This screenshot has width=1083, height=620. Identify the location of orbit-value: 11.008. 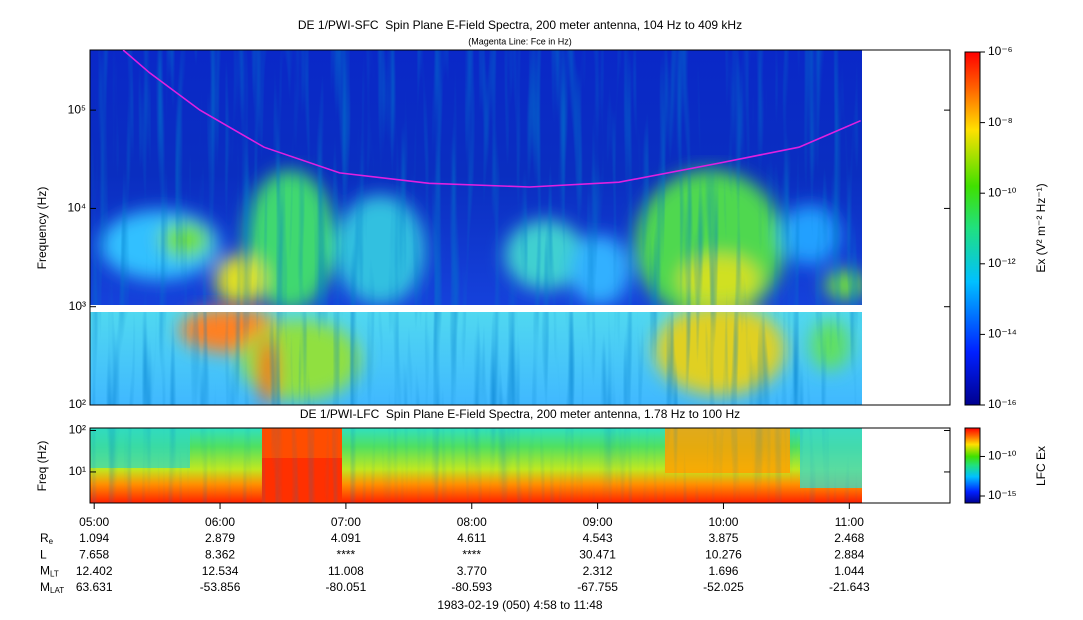
(346, 571).